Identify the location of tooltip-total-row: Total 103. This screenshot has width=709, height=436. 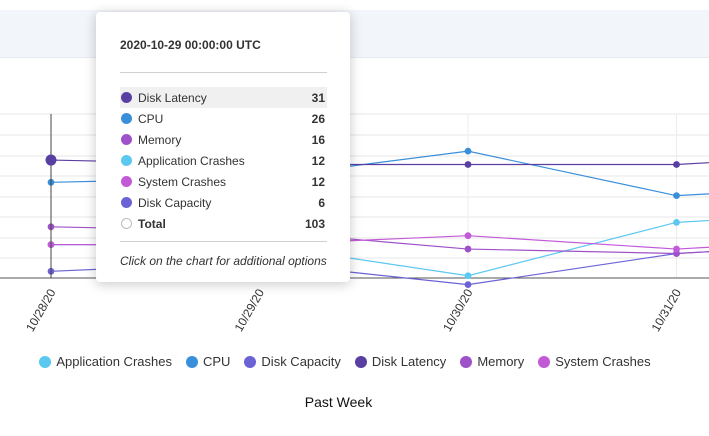
(223, 223).